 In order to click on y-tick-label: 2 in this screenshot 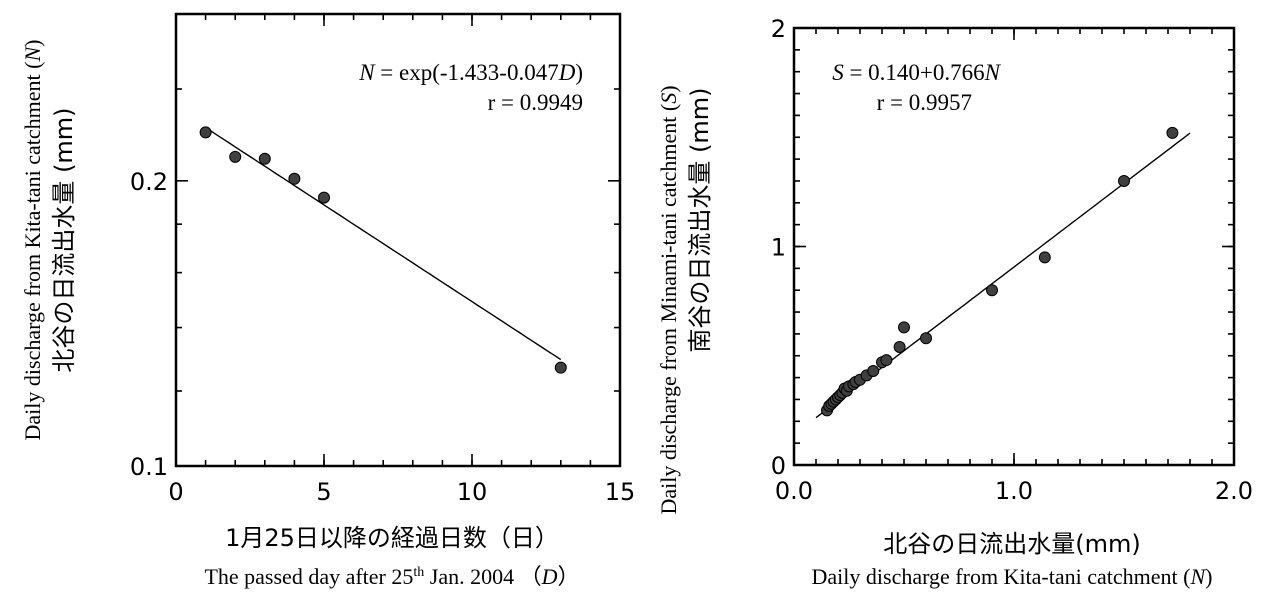, I will do `click(778, 29)`.